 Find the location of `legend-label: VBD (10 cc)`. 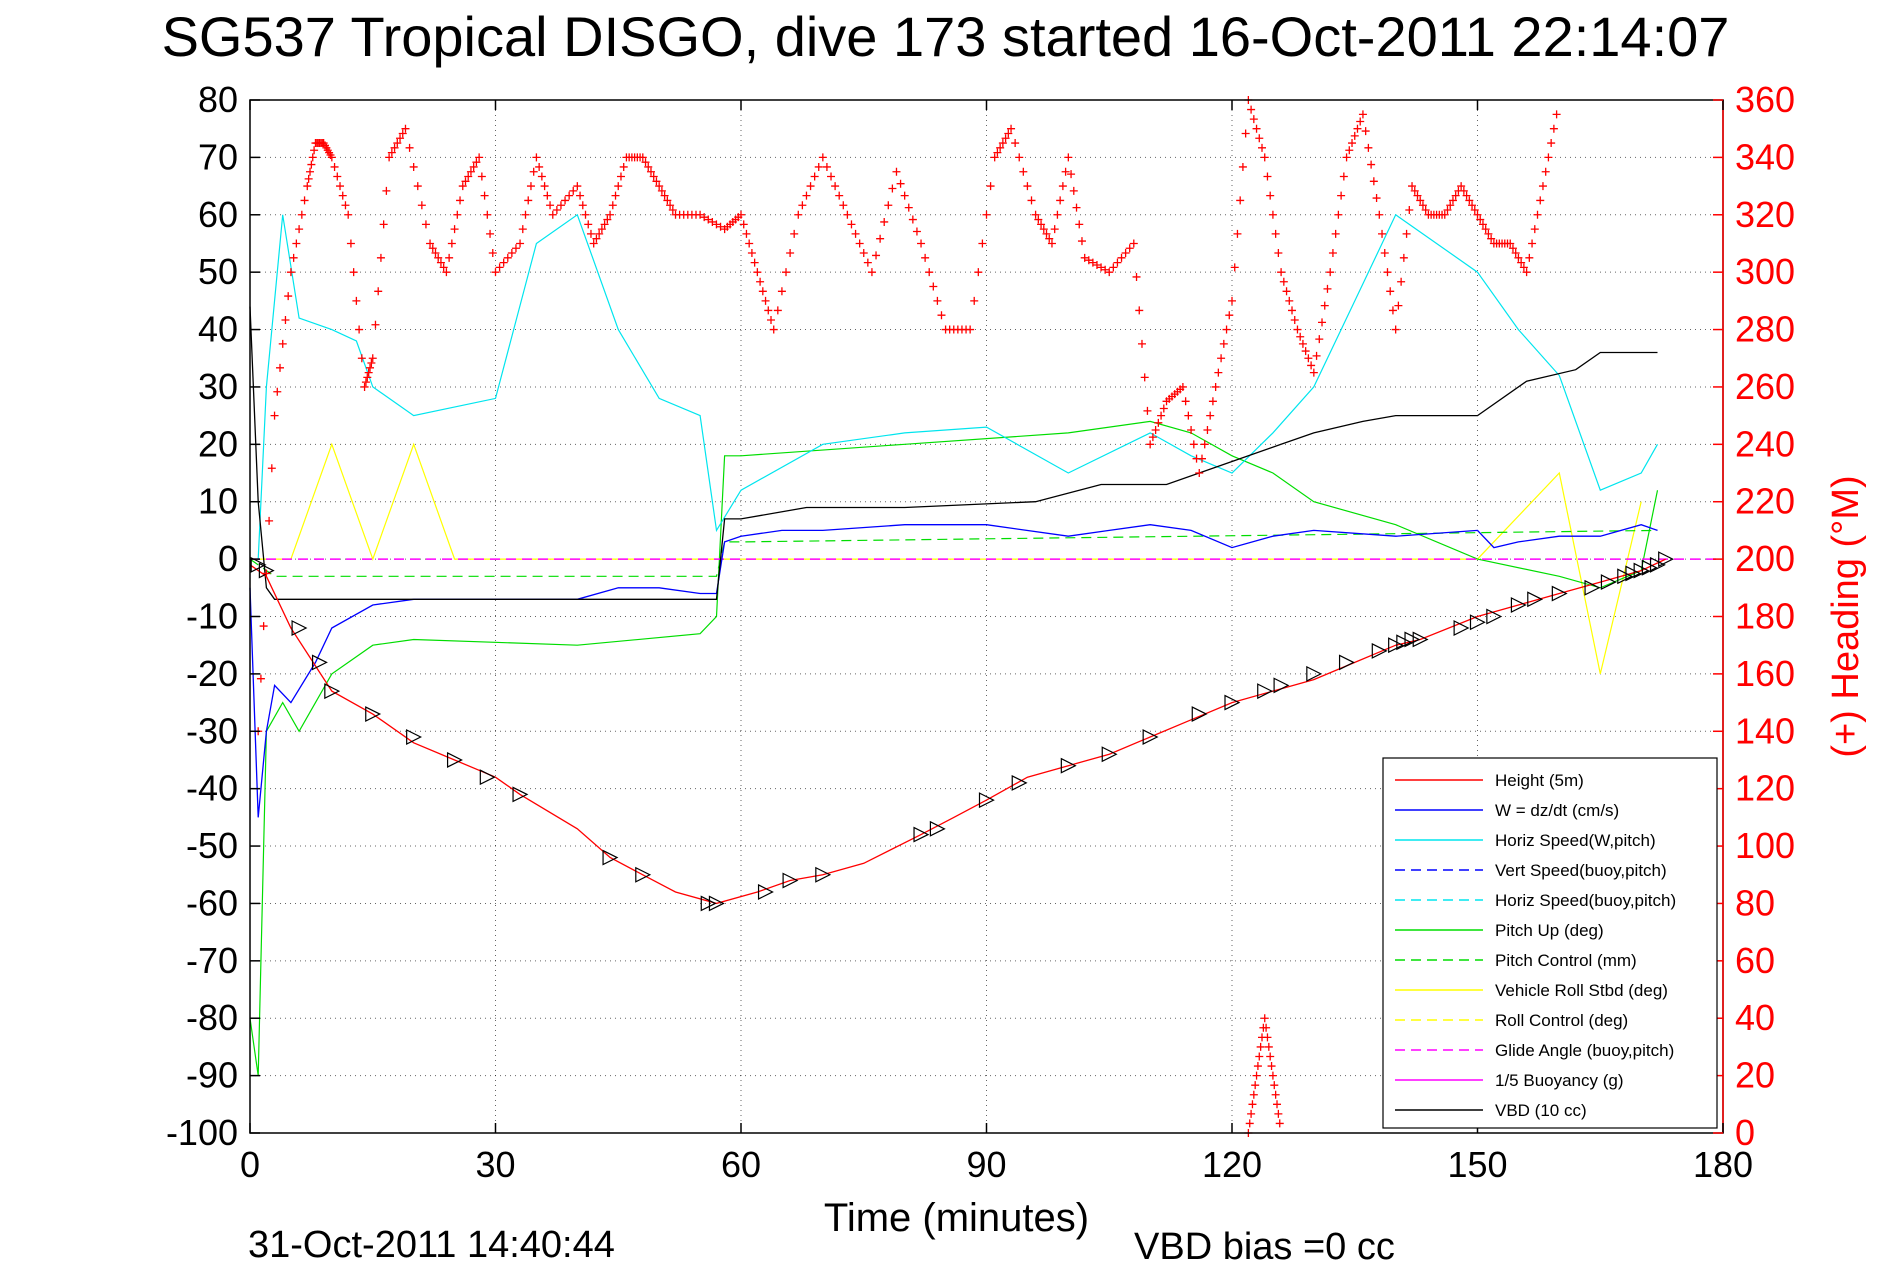

legend-label: VBD (10 cc) is located at coordinates (1541, 1110).